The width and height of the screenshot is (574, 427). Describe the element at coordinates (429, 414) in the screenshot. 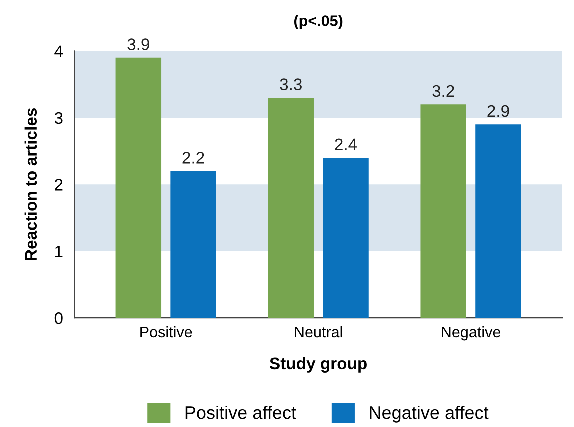

I see `legend-label: Negative affect` at that location.